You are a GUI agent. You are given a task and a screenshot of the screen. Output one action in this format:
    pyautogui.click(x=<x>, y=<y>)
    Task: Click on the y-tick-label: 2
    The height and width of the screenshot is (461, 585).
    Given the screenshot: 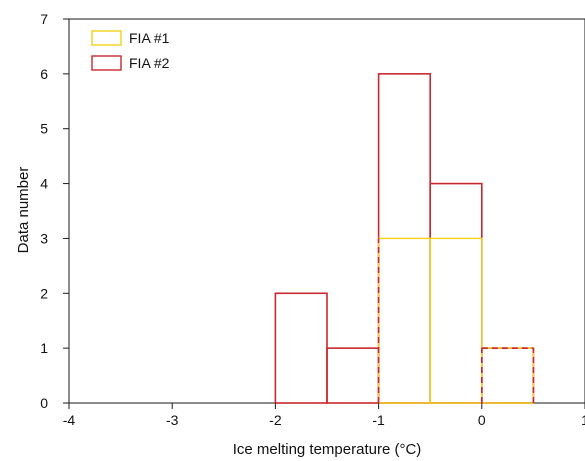 What is the action you would take?
    pyautogui.click(x=44, y=293)
    